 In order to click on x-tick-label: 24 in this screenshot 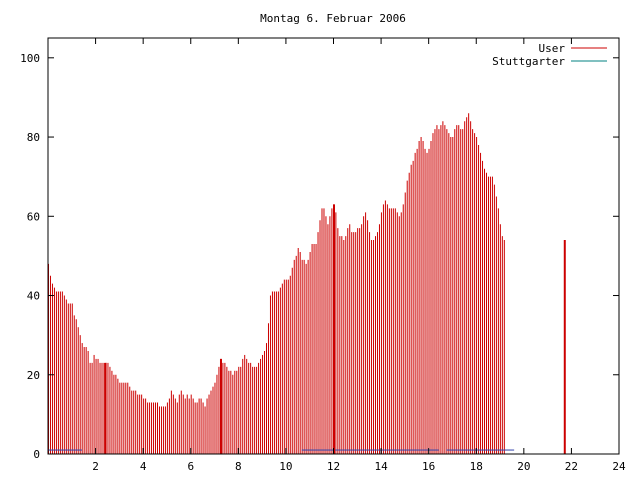, I will do `click(619, 466)`.